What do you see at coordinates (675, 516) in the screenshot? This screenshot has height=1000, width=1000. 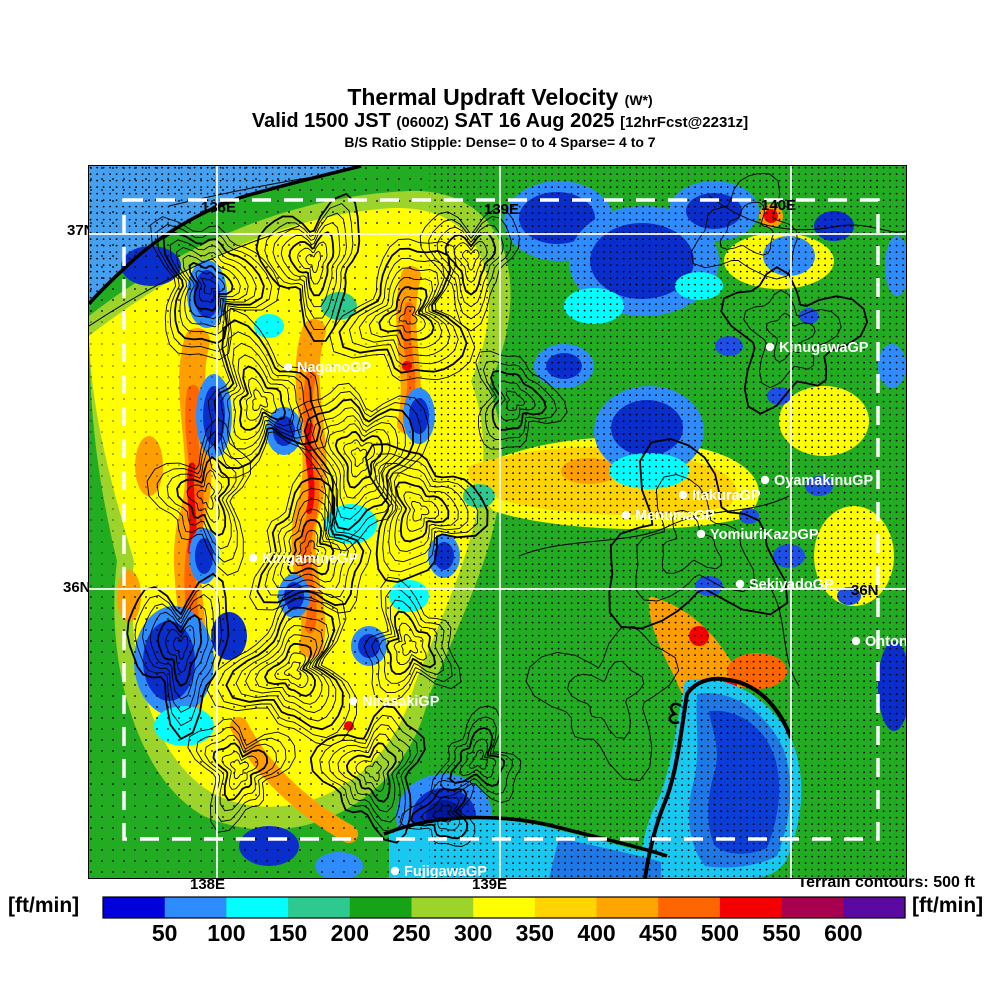 I see `site-label-MenumaGP: MenumaGP` at bounding box center [675, 516].